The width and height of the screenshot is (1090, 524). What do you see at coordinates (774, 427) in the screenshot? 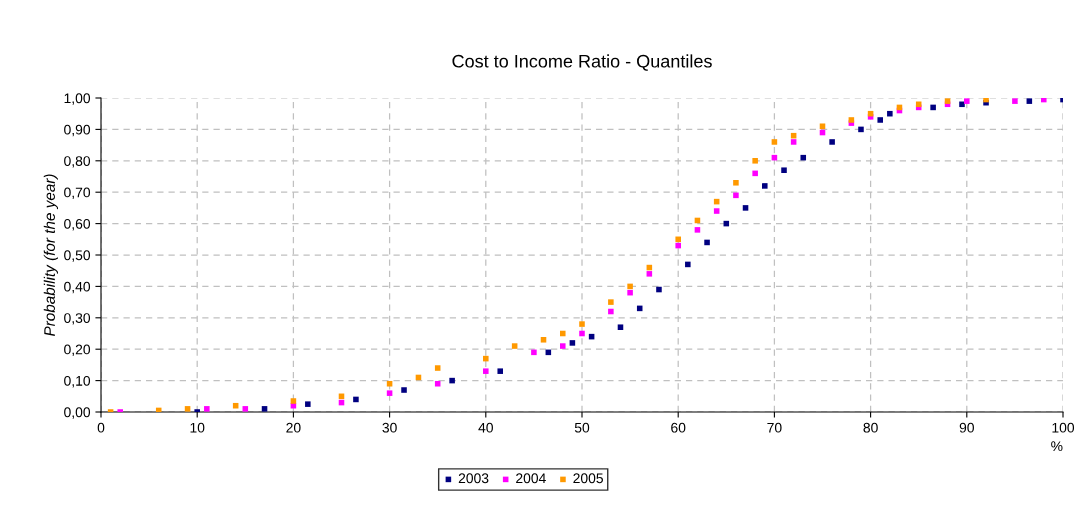
I see `x-tick-label: 70` at bounding box center [774, 427].